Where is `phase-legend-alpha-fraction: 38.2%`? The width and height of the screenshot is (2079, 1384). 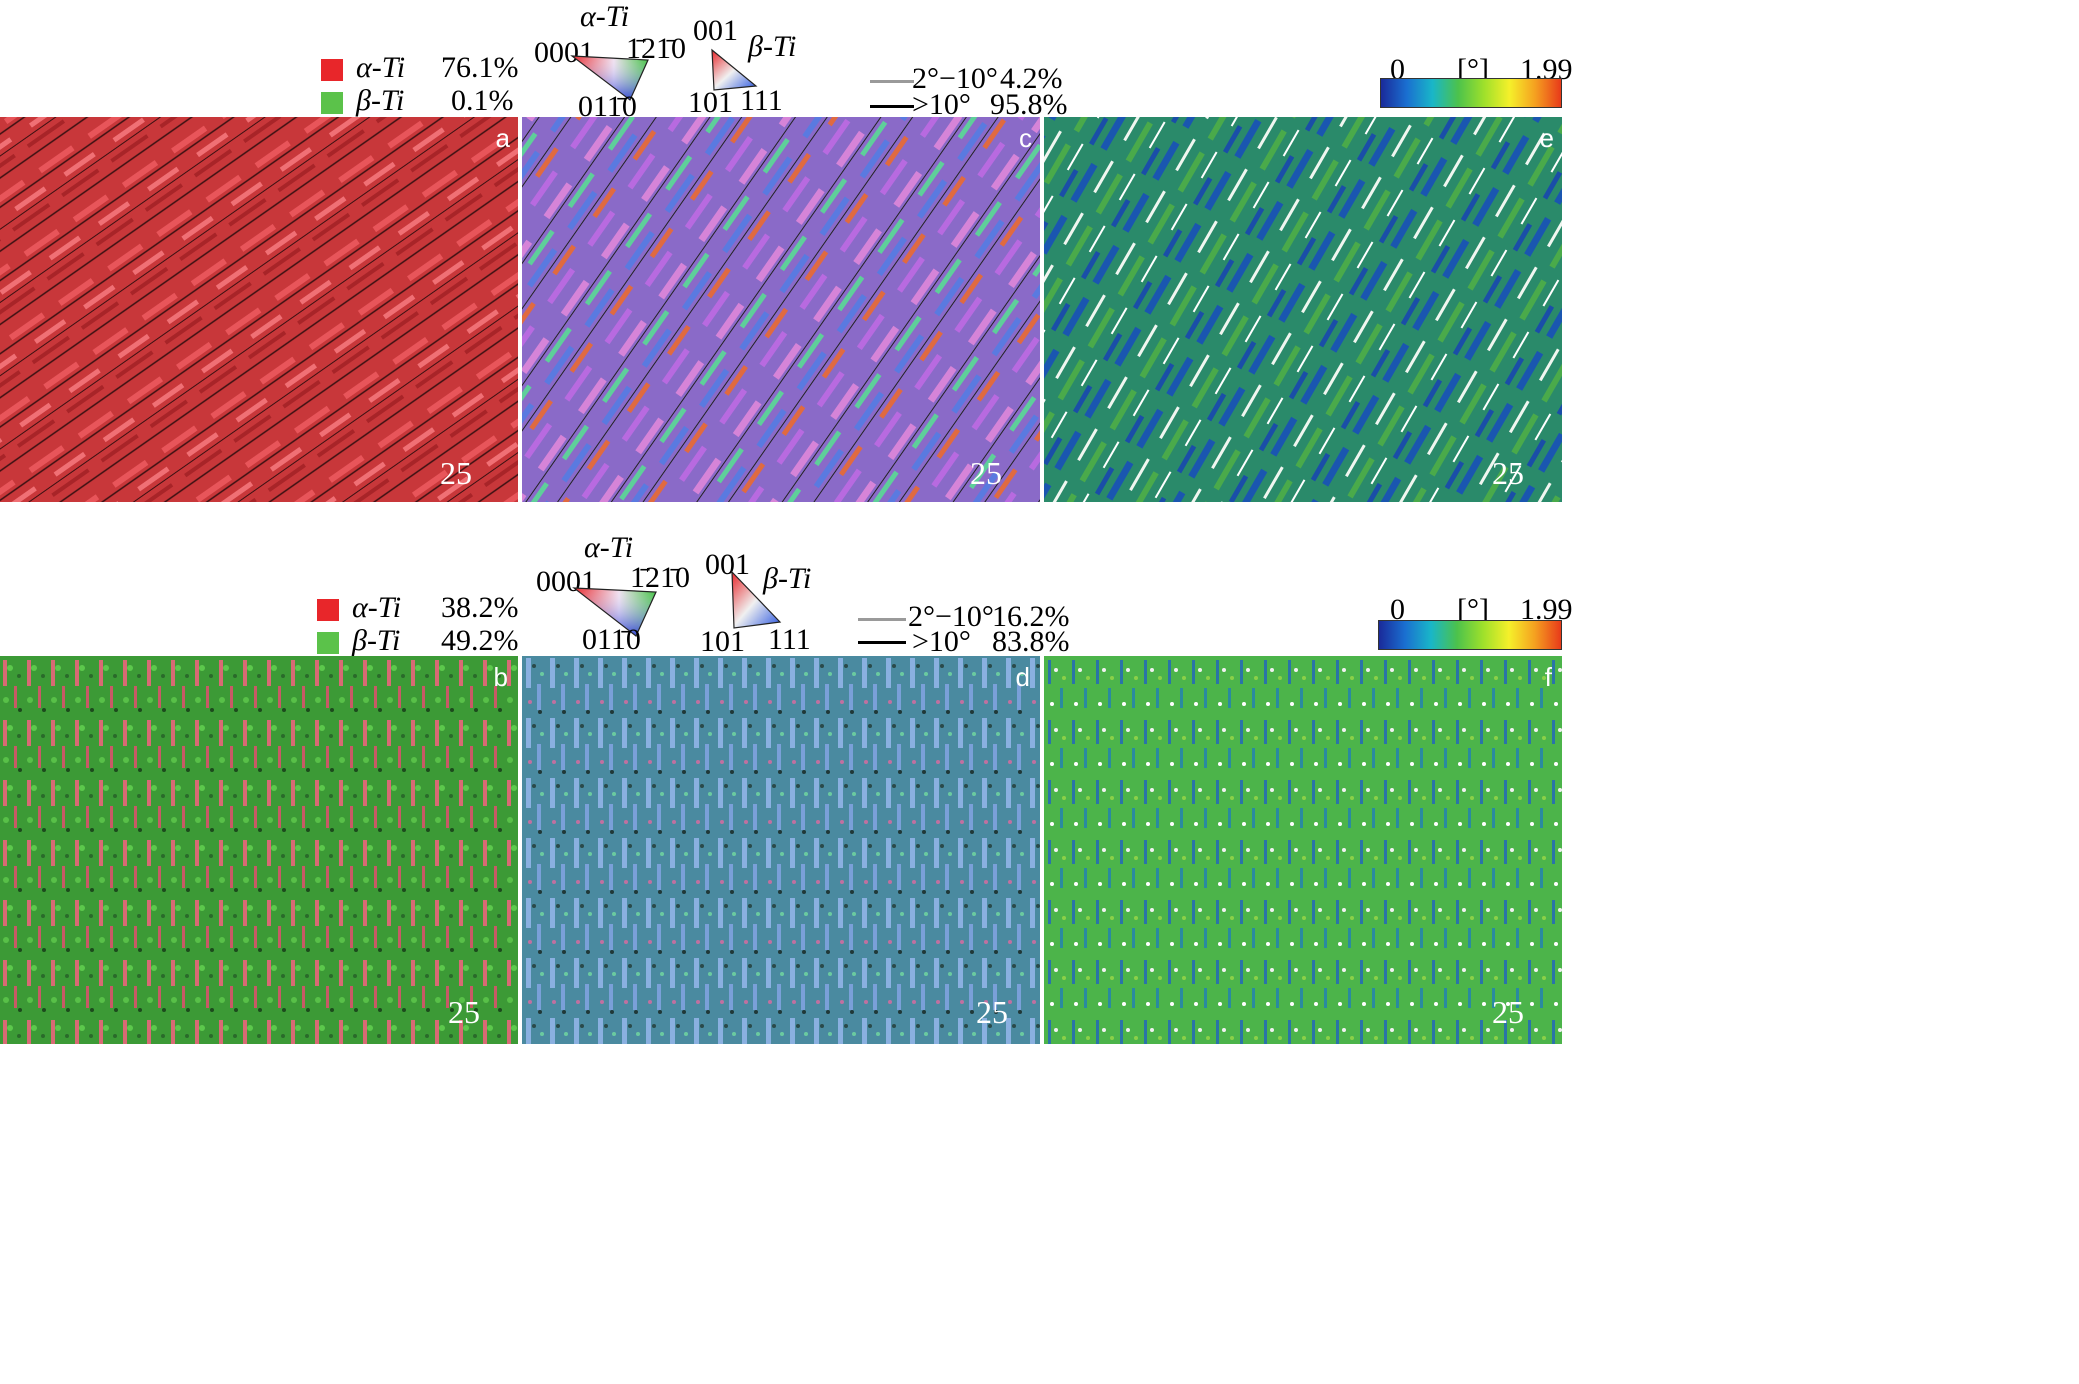
phase-legend-alpha-fraction: 38.2% is located at coordinates (480, 607).